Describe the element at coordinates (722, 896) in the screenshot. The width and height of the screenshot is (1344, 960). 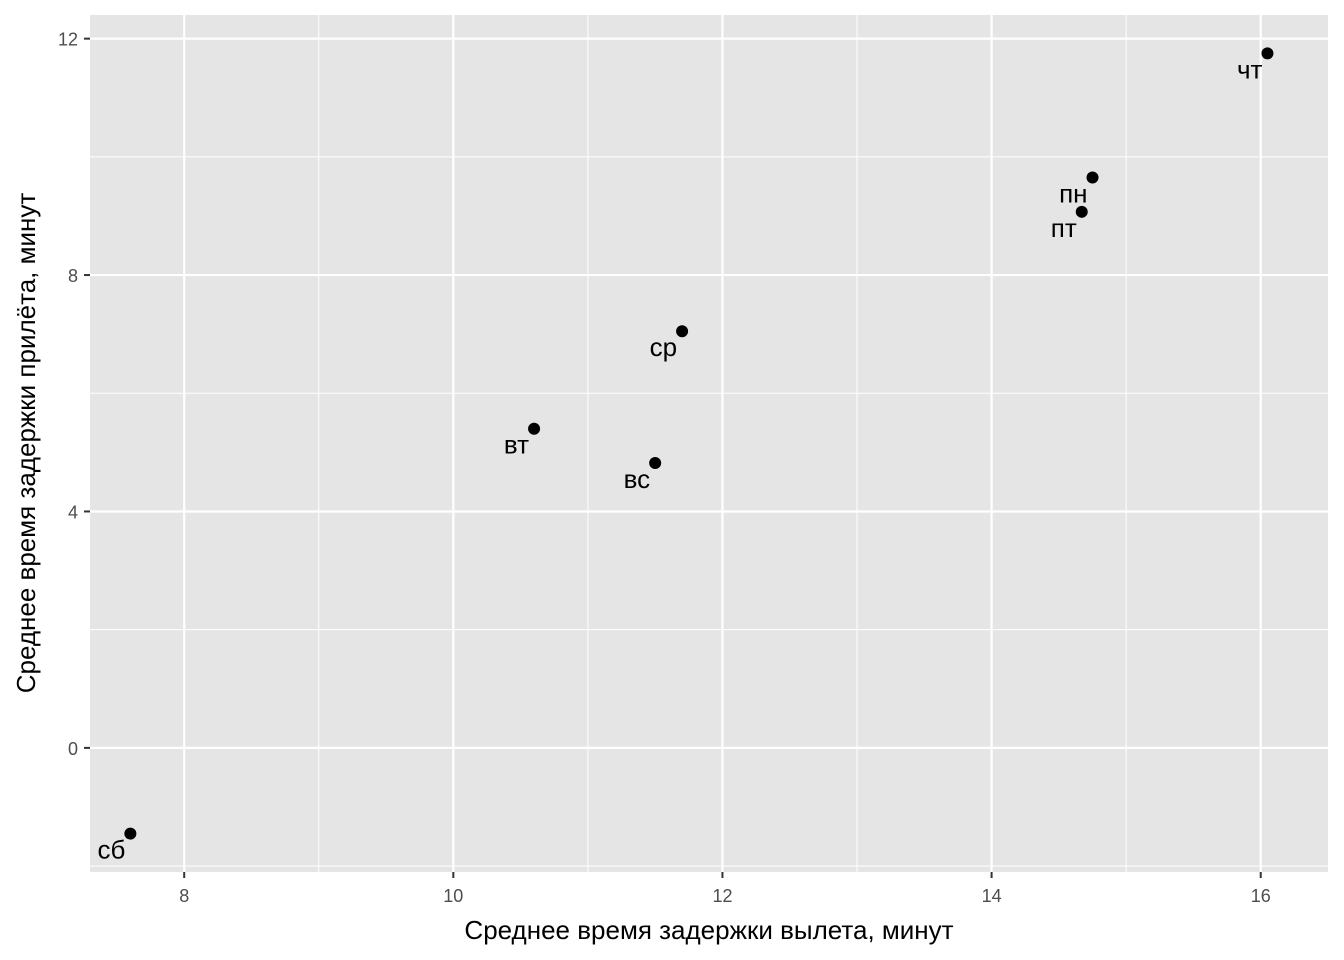
I see `x-tick-label: 12` at that location.